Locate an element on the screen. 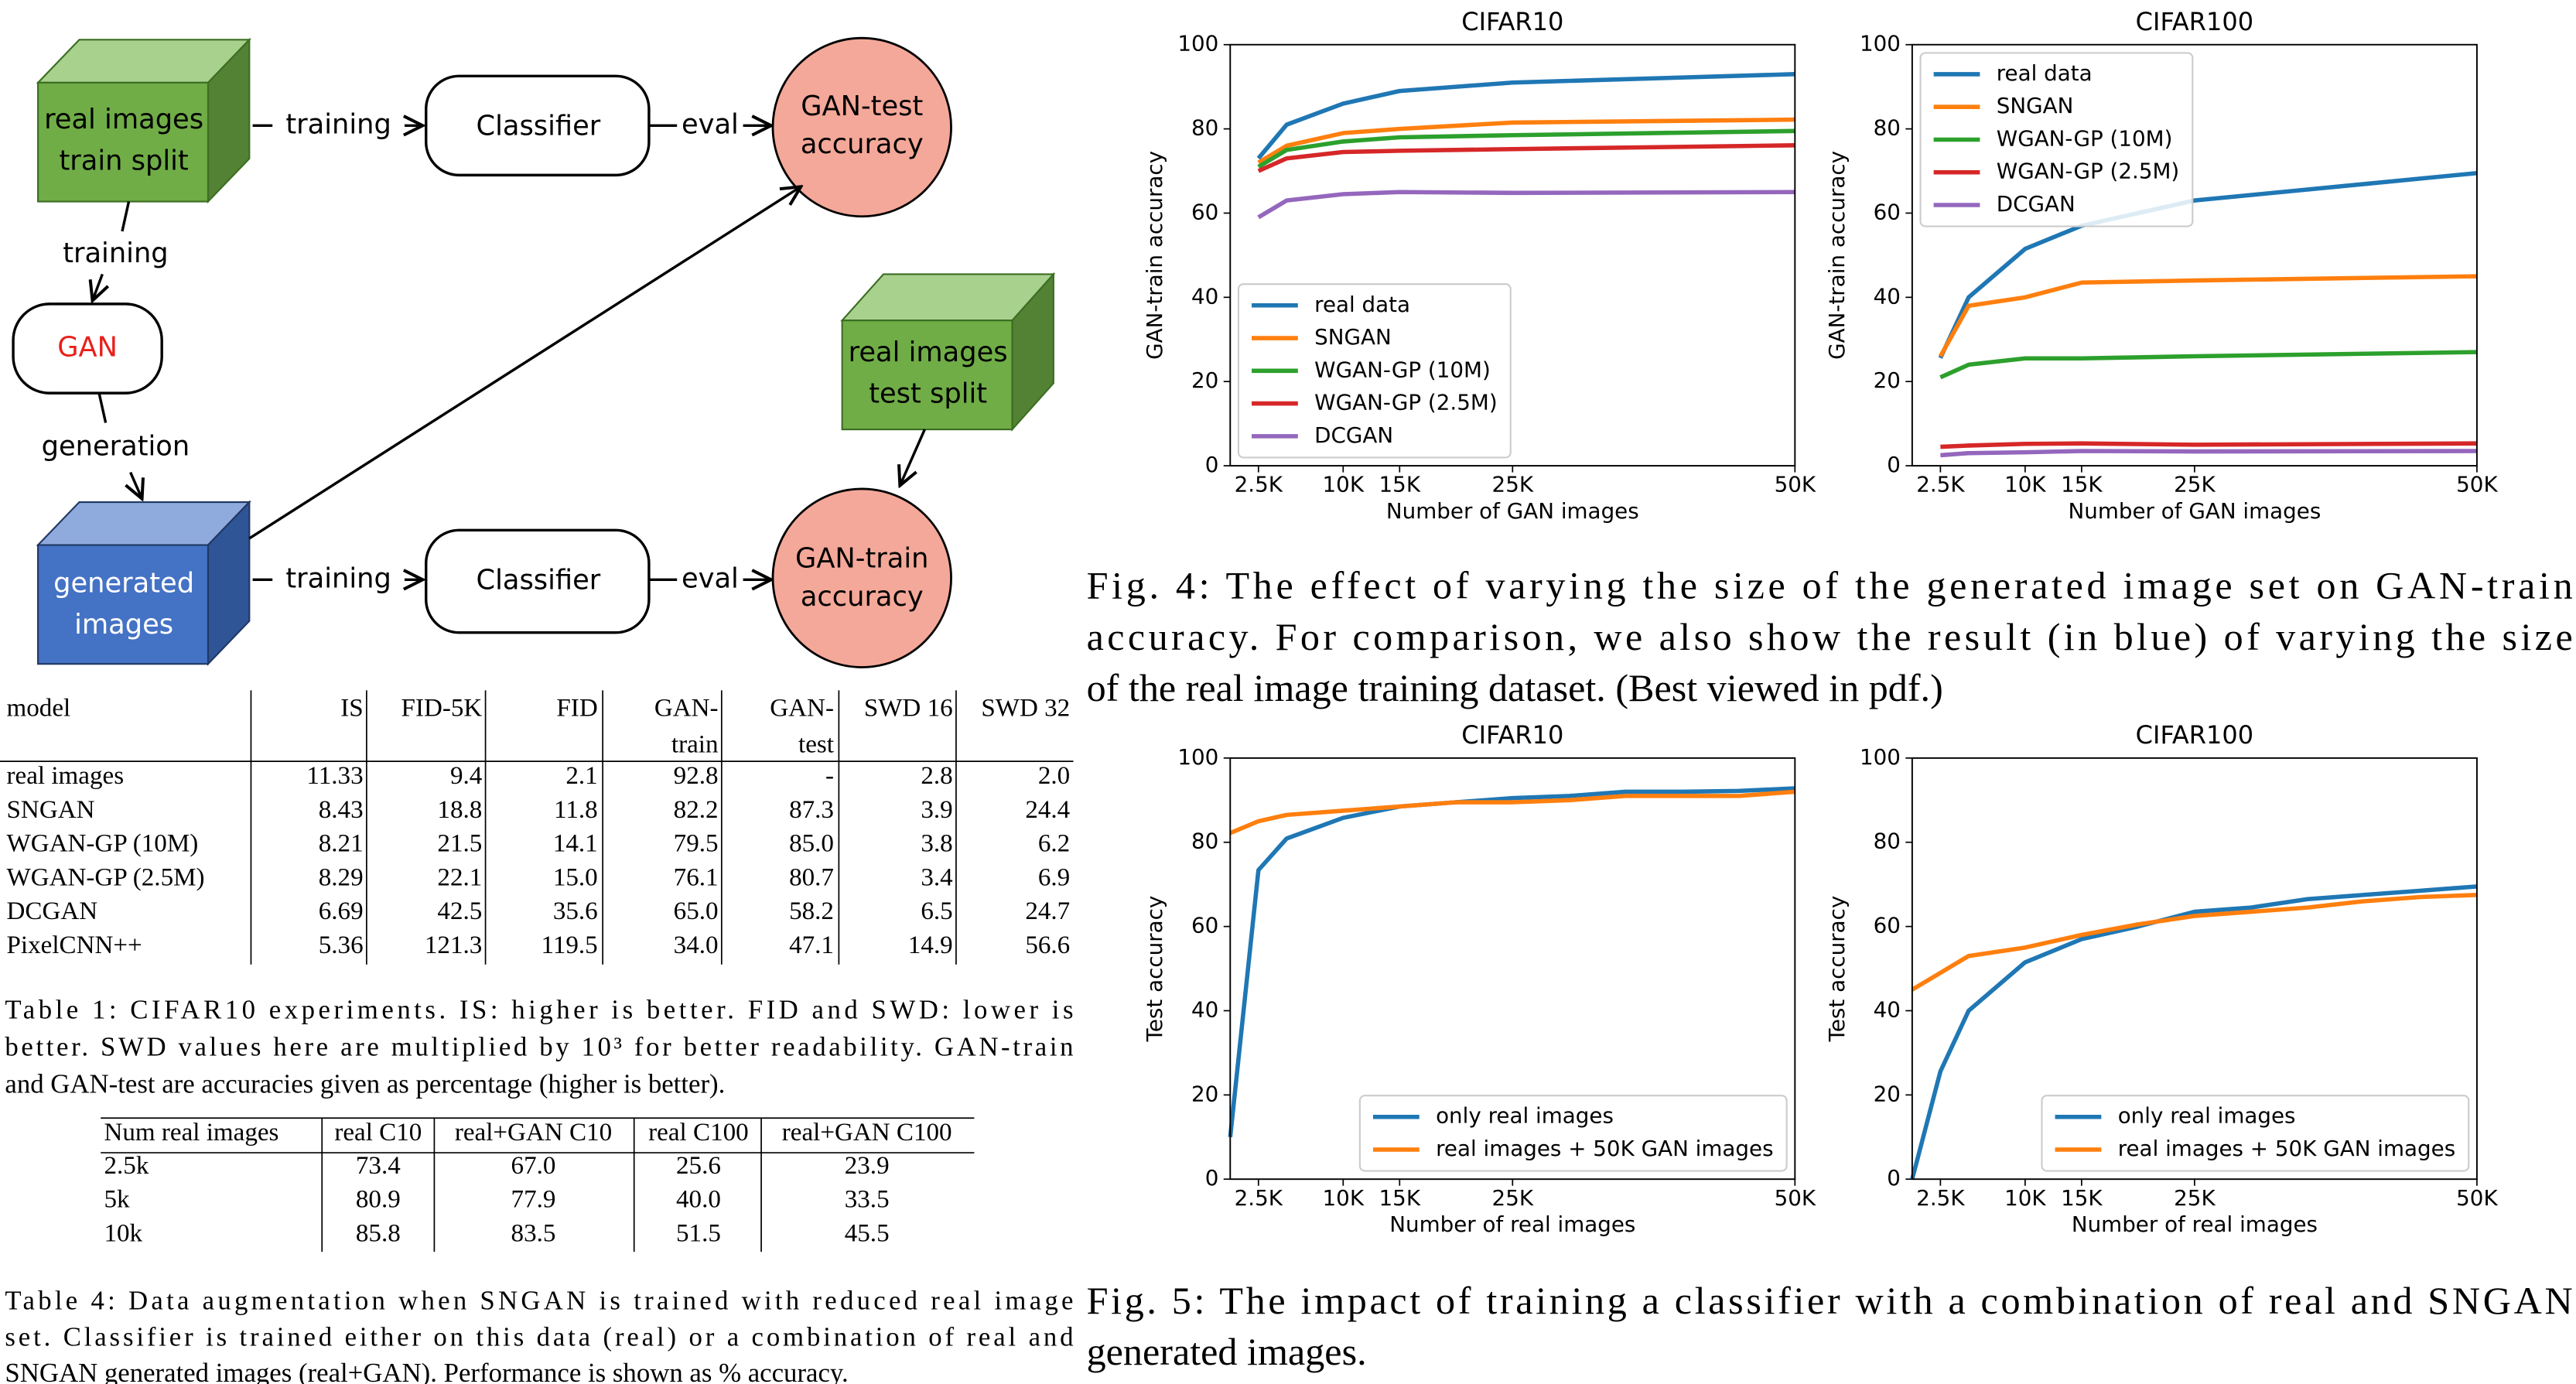  table-cell: DCGAN is located at coordinates (52, 911).